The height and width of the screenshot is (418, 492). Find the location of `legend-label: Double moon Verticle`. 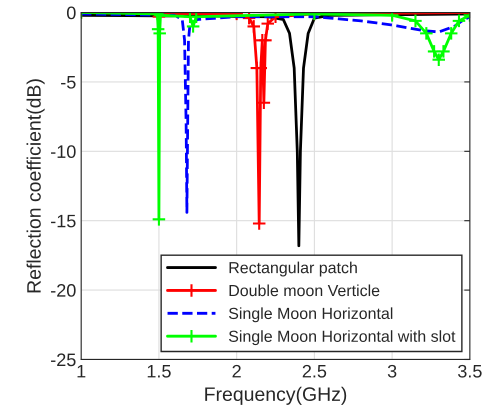

legend-label: Double moon Verticle is located at coordinates (305, 290).